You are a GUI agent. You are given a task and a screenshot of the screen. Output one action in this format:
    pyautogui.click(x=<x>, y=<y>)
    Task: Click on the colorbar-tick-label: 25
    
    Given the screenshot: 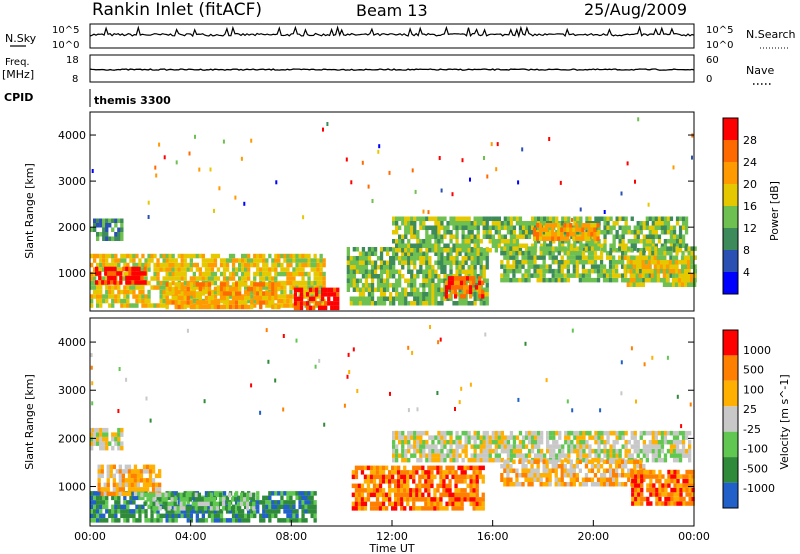 What is the action you would take?
    pyautogui.click(x=750, y=409)
    